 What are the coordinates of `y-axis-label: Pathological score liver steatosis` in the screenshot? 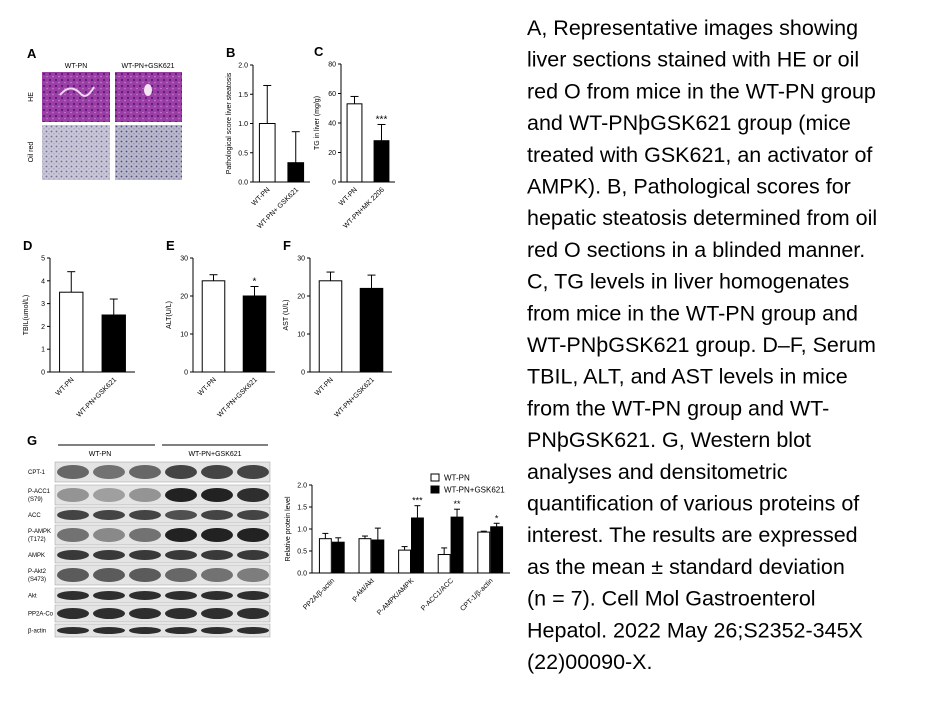 It's located at (229, 123).